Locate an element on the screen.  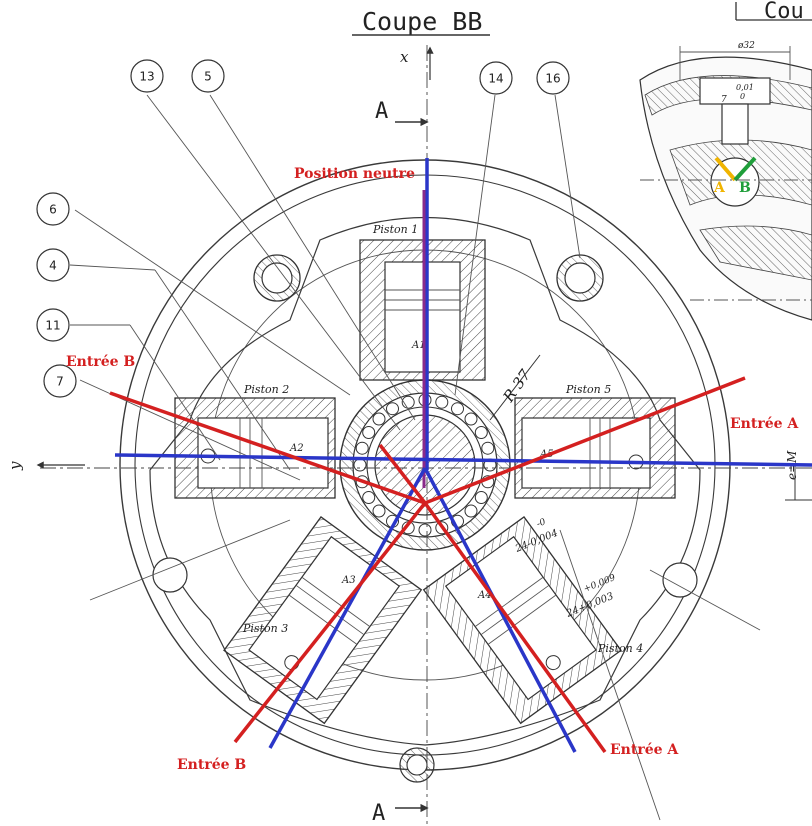
callout-bubble-6: 6 is located at coordinates (53, 209).